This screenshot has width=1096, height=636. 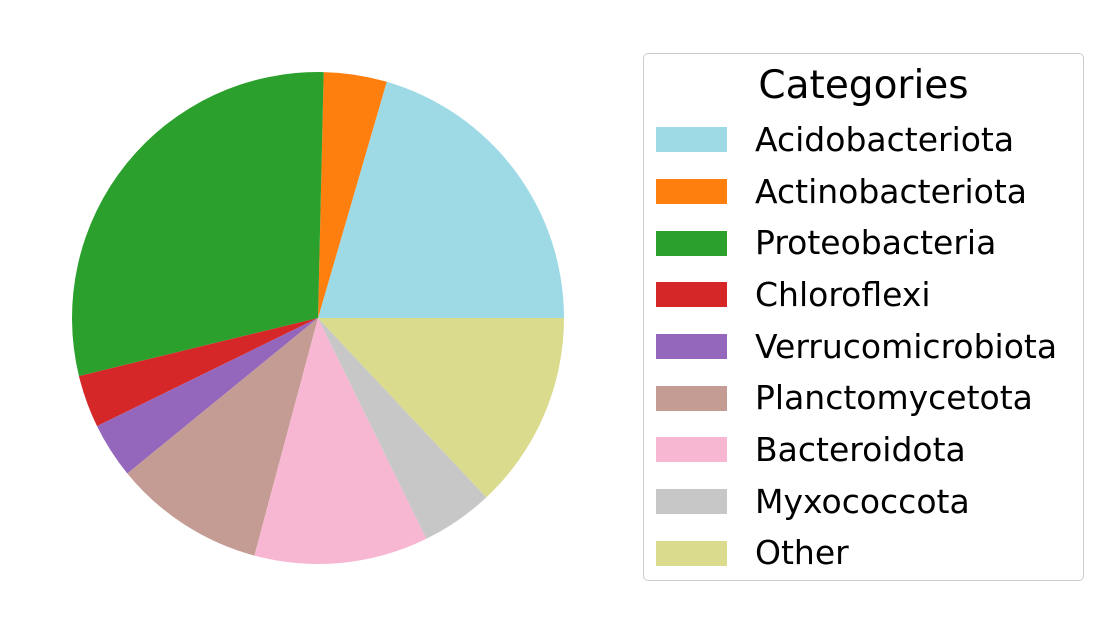 I want to click on legend-label: Acidobacteriota, so click(x=885, y=139).